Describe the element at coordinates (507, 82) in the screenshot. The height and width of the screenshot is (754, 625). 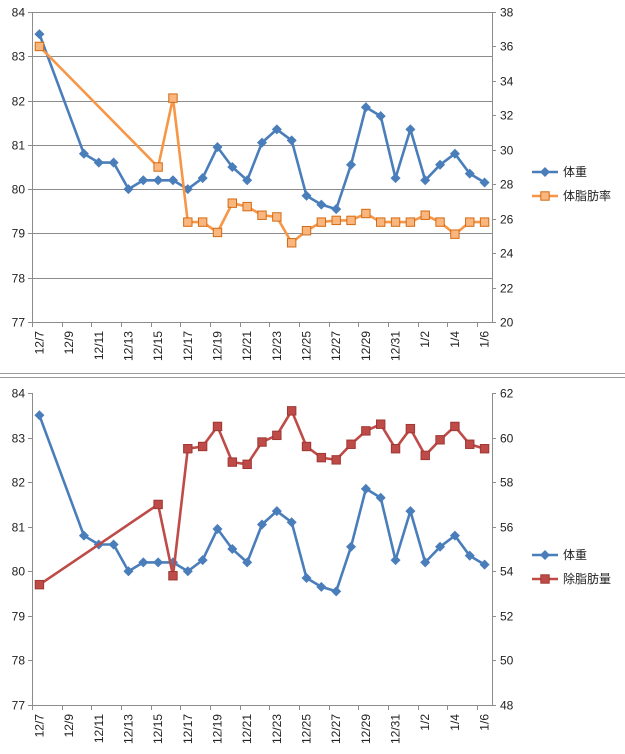
I see `y-right-tick-label: 34` at that location.